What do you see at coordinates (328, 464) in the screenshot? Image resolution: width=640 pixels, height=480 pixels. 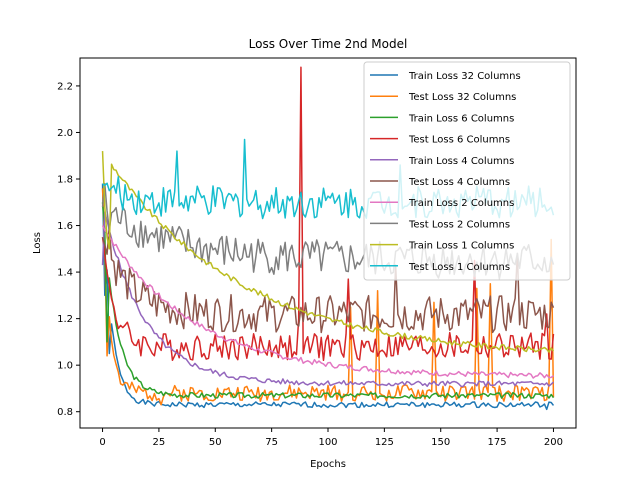 I see `x-axis-label: Epochs` at bounding box center [328, 464].